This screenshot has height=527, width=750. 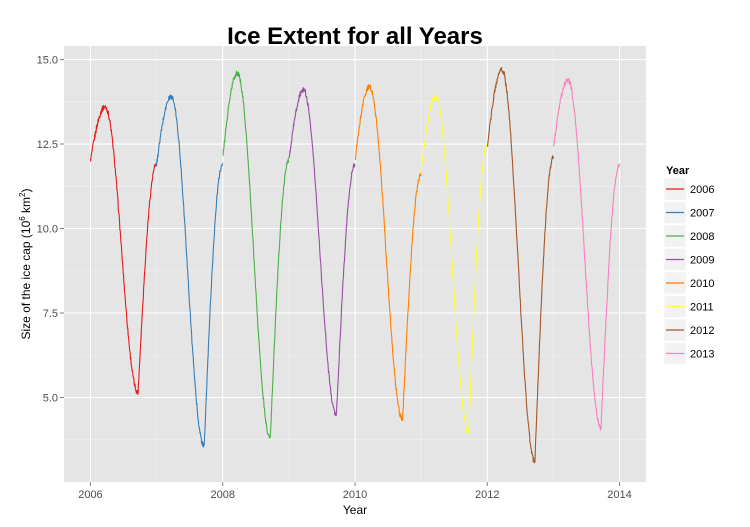 I want to click on y-tick-label: 15.0, so click(x=47, y=61).